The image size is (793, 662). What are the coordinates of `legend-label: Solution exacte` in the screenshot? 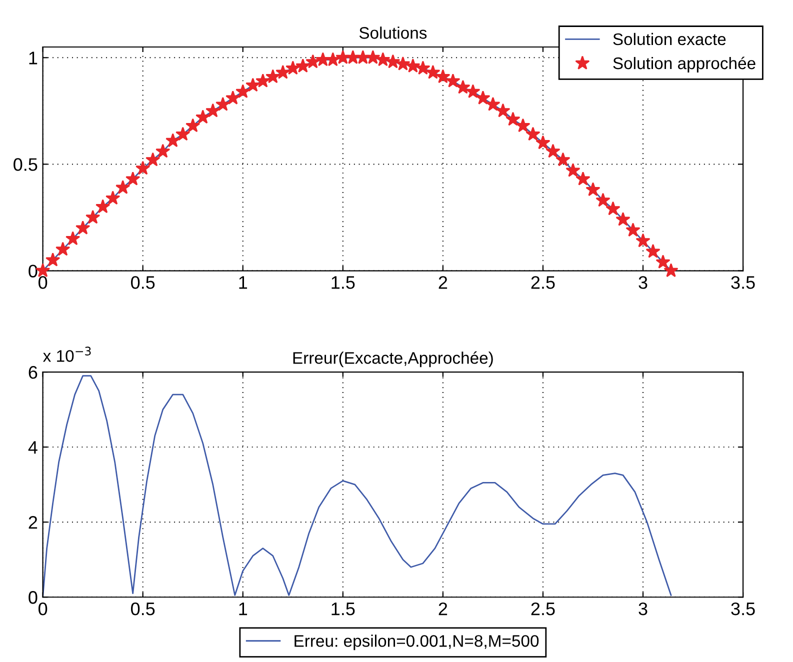 It's located at (669, 39).